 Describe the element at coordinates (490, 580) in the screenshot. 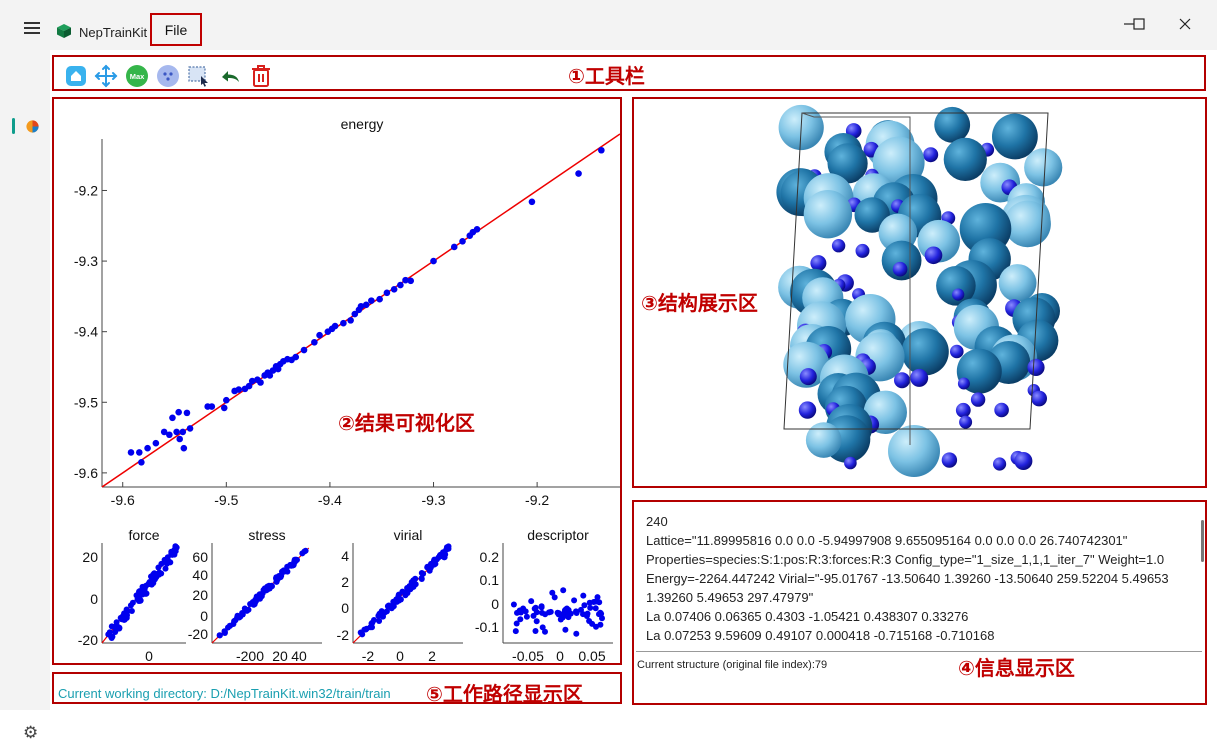

I see `descriptor-y-tick-label: 0.1` at that location.